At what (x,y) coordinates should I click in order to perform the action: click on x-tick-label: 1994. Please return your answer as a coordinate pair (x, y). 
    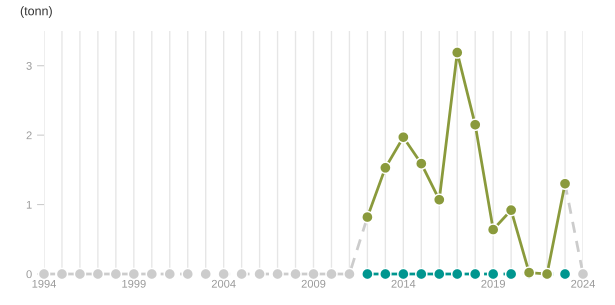
    Looking at the image, I should click on (44, 284).